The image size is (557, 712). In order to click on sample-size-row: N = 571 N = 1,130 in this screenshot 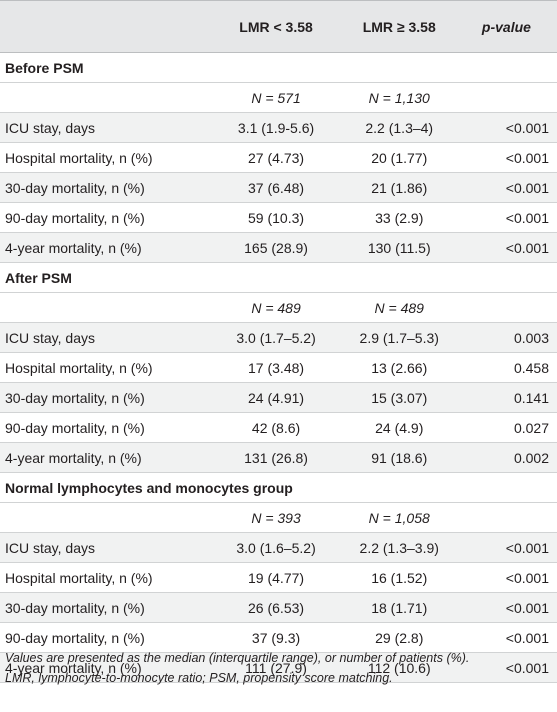, I will do `click(278, 97)`.